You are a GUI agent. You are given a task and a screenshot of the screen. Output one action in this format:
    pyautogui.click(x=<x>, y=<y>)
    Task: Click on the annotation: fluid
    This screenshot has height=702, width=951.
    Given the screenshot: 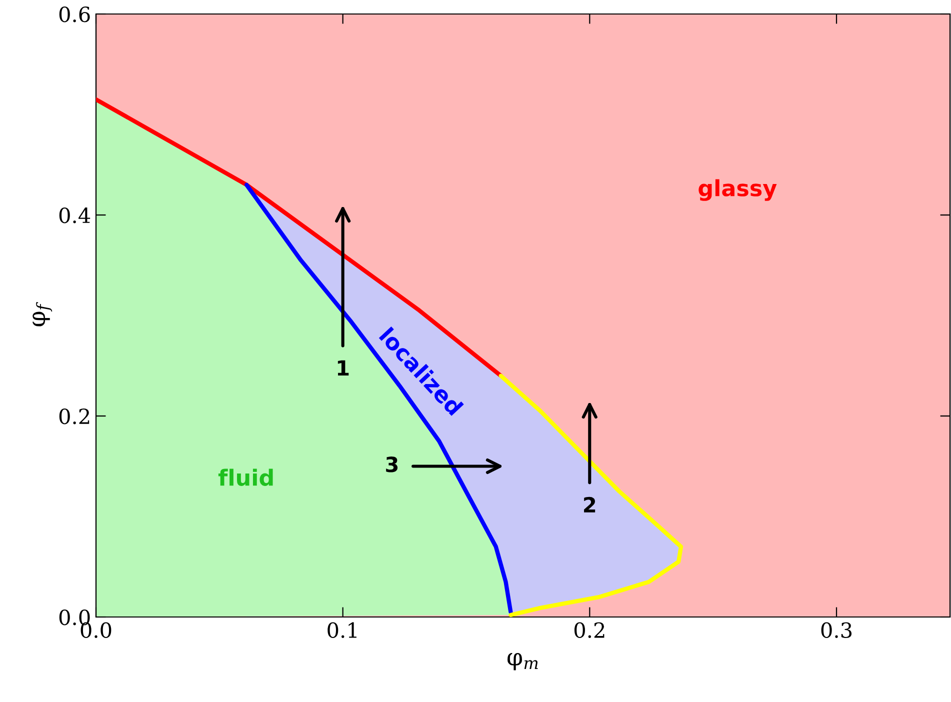 What is the action you would take?
    pyautogui.click(x=245, y=477)
    